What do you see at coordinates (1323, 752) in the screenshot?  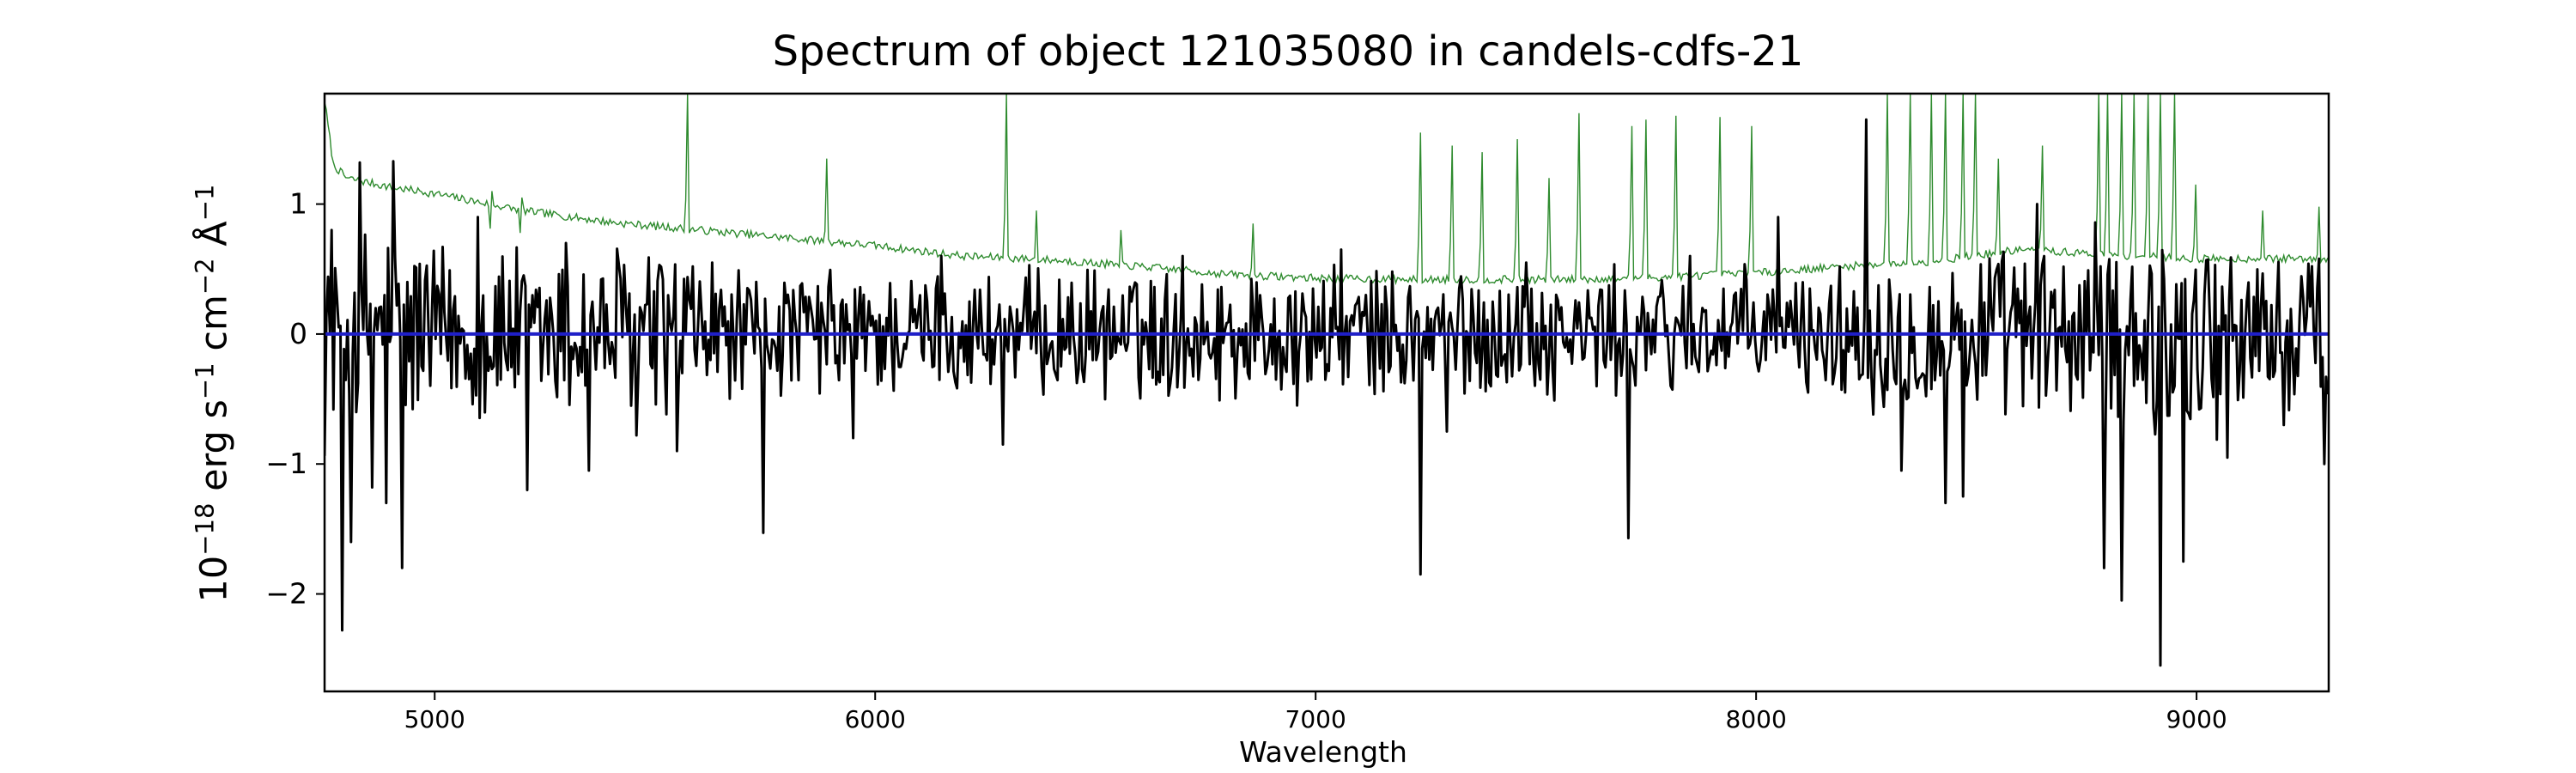 I see `x-axis-label: Wavelength` at bounding box center [1323, 752].